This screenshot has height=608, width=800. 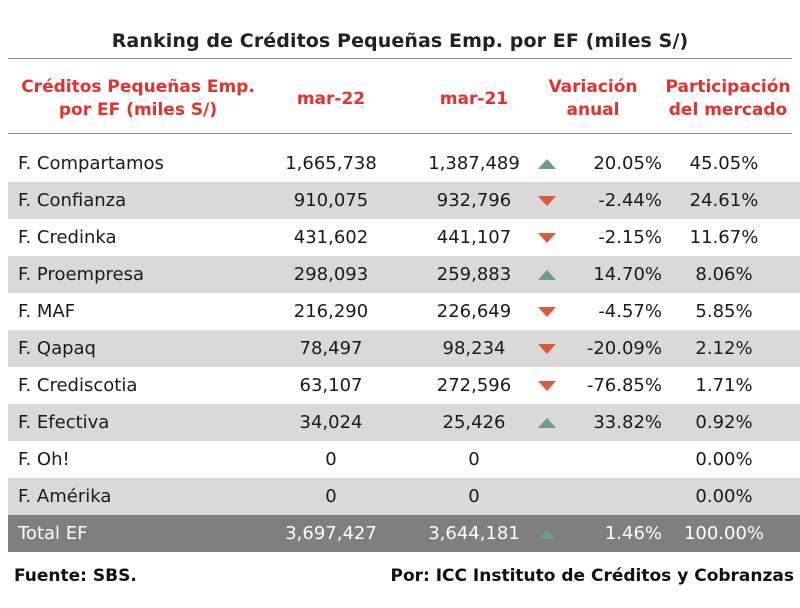 I want to click on entity-name: F. Proempresa, so click(x=81, y=274).